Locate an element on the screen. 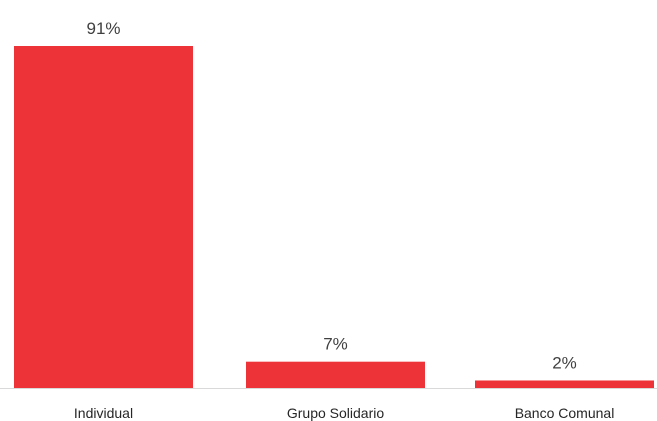 This screenshot has width=657, height=421. value-label-2: 2% is located at coordinates (564, 362).